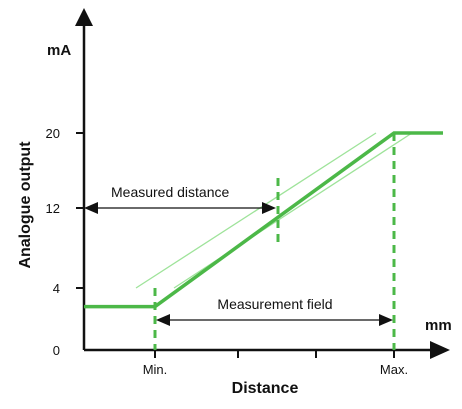 This screenshot has width=462, height=409. I want to click on measurement-field-label: Measurement field, so click(274, 304).